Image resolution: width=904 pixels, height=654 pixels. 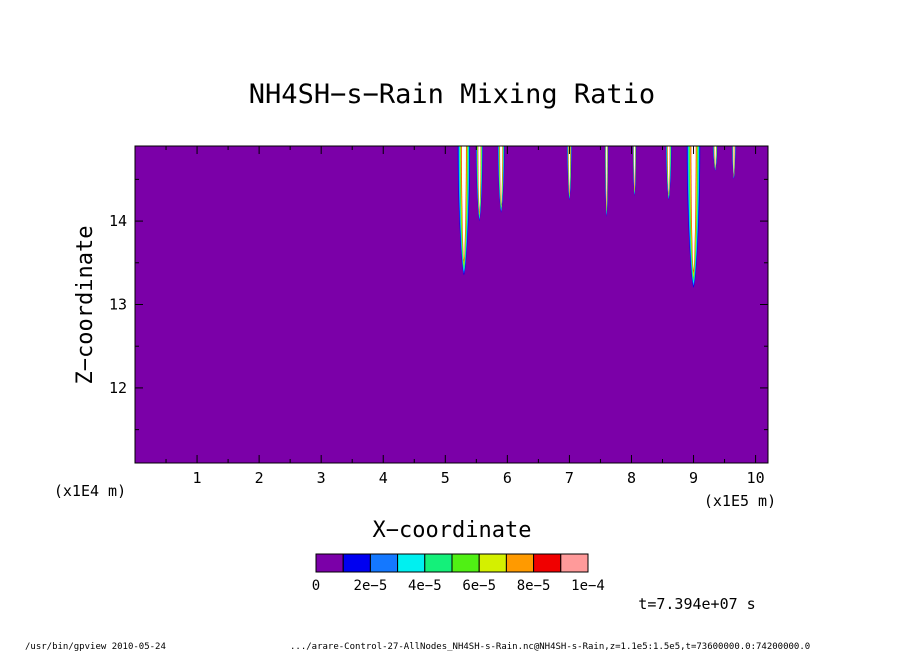 What do you see at coordinates (479, 586) in the screenshot?
I see `colorbar-label: 6e−5` at bounding box center [479, 586].